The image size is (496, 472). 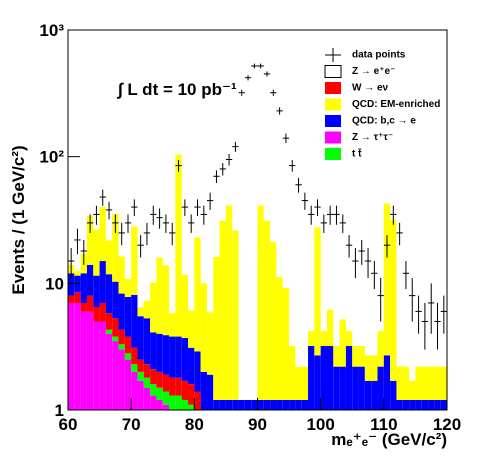 I want to click on y-tick-label: 10², so click(x=51, y=157).